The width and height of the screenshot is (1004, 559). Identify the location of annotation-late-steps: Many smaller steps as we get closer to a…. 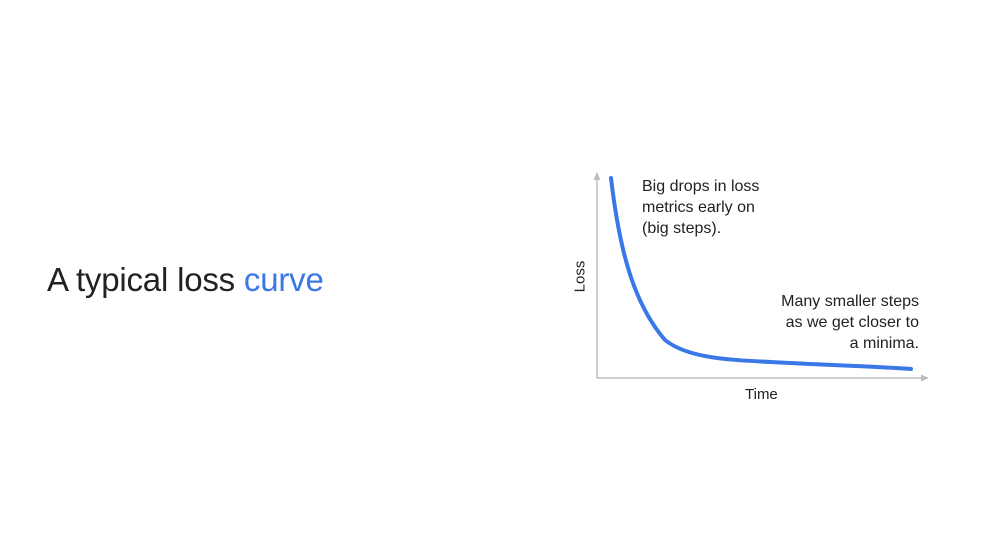
(850, 322).